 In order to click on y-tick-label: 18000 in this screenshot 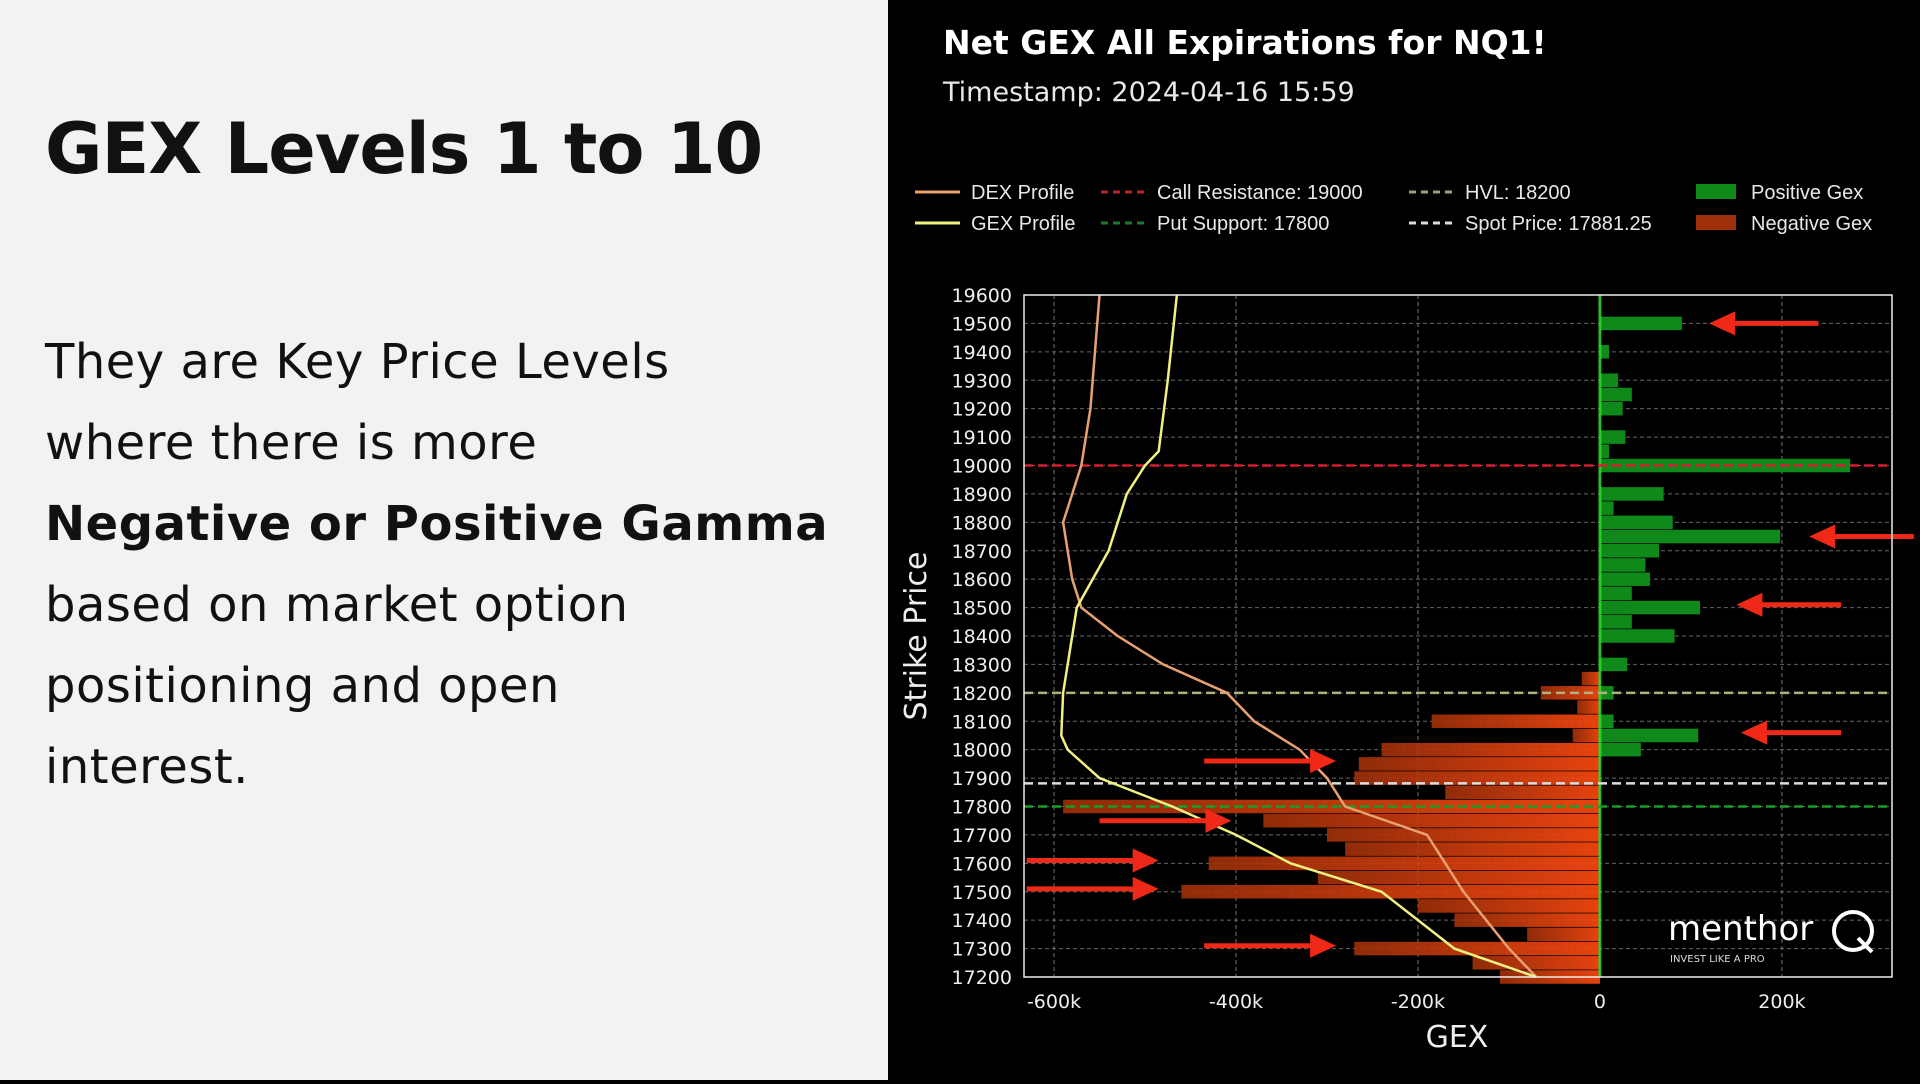, I will do `click(982, 751)`.